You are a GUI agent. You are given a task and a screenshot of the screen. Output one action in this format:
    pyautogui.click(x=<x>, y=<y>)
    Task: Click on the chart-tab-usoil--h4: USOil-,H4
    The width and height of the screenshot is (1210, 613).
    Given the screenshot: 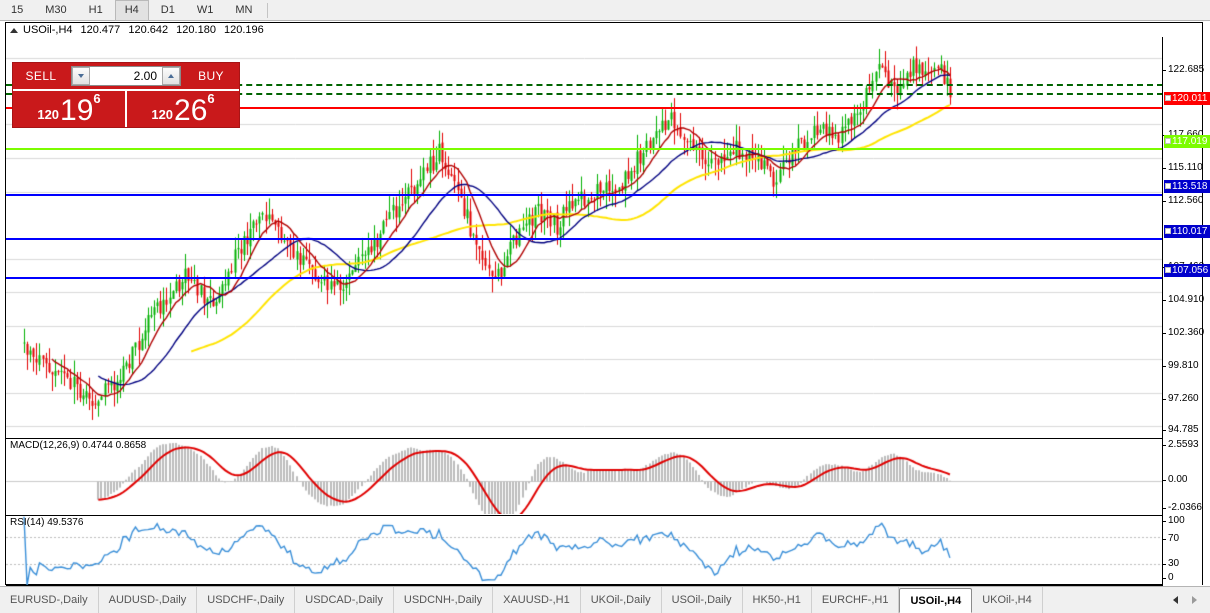 What is the action you would take?
    pyautogui.click(x=936, y=600)
    